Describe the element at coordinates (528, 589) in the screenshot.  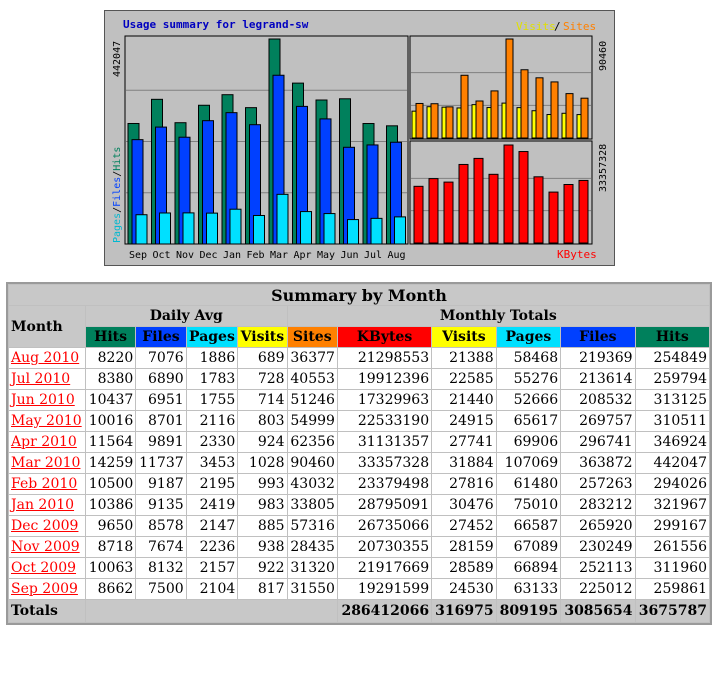
I see `pages-cell: 63133` at that location.